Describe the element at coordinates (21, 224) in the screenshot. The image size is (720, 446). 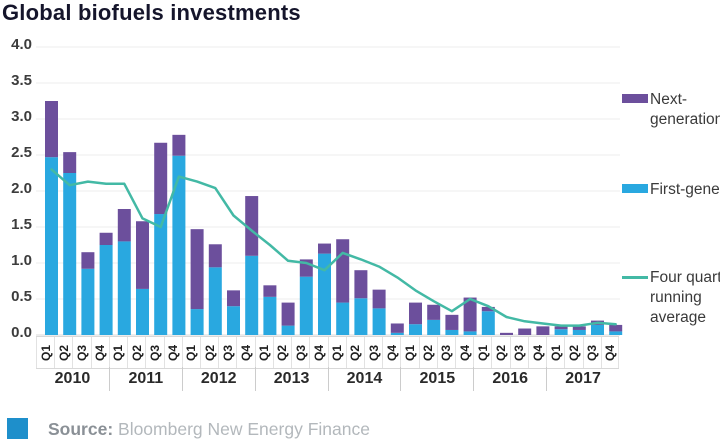
I see `y-axis-tick: 1.5` at that location.